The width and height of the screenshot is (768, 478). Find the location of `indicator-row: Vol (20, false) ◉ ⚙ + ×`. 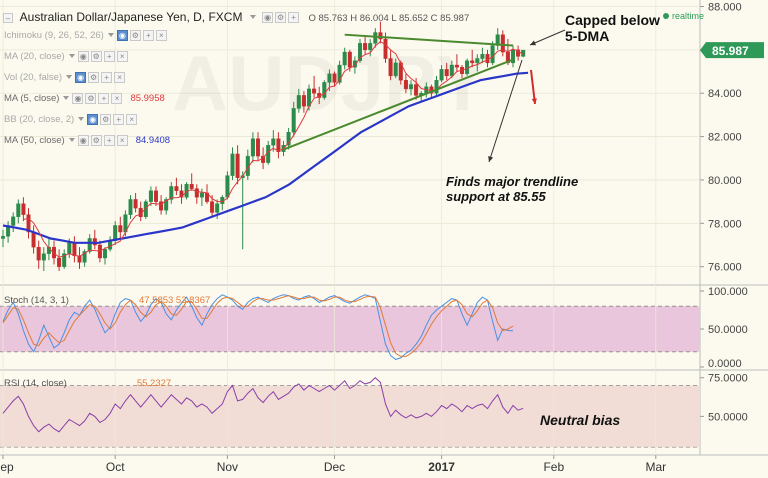

indicator-row: Vol (20, false) ◉ ⚙ + × is located at coordinates (65, 77).